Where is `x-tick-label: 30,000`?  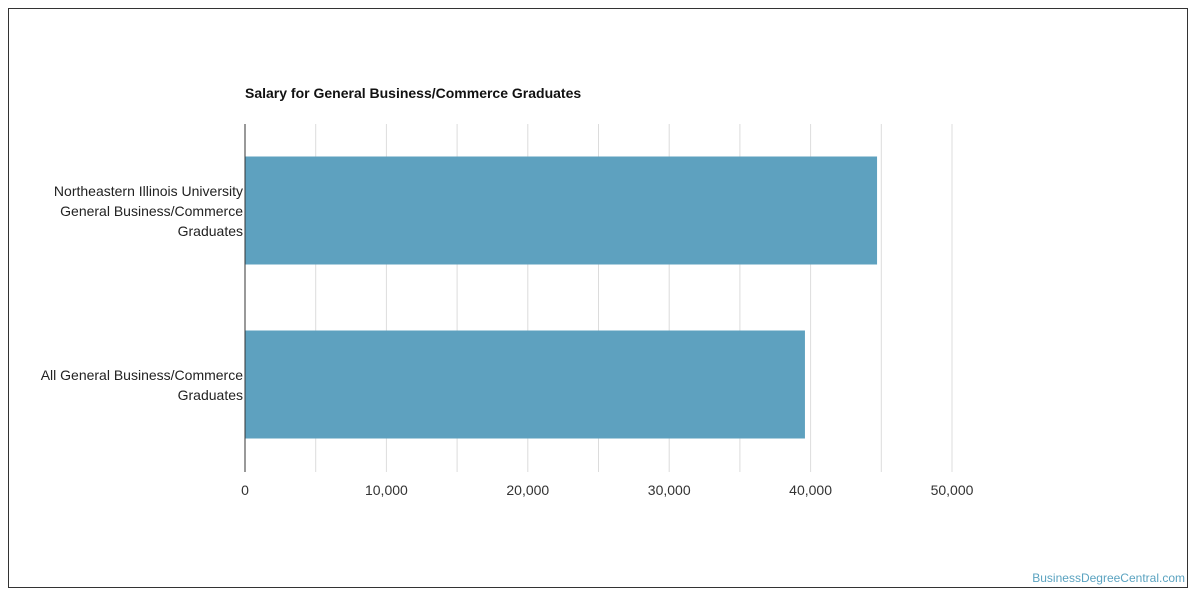
x-tick-label: 30,000 is located at coordinates (669, 490).